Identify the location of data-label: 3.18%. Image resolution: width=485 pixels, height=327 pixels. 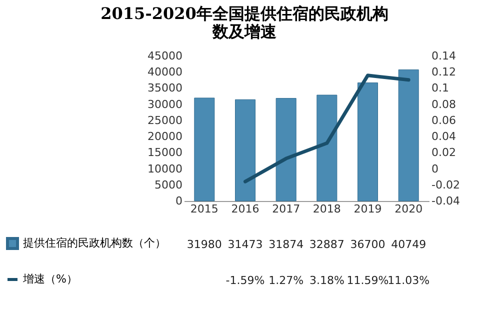
(326, 280).